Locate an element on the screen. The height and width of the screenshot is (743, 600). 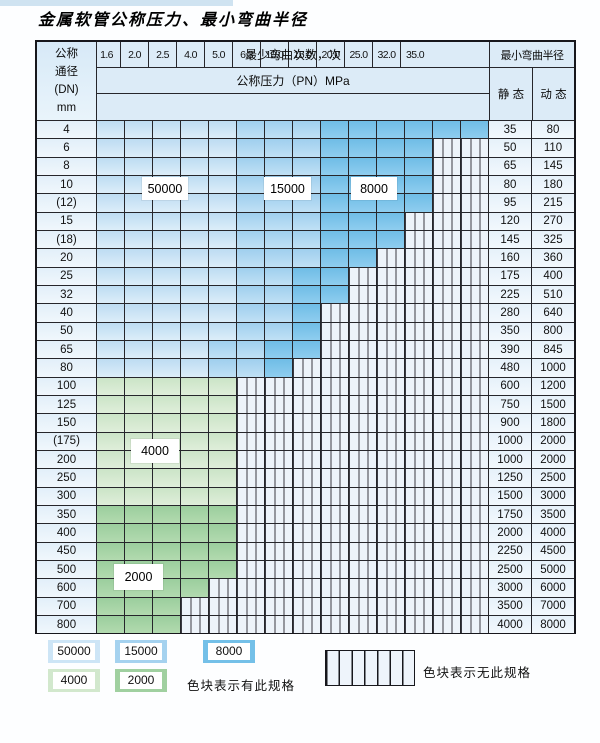
table-row: 65 390 845 is located at coordinates (305, 350).